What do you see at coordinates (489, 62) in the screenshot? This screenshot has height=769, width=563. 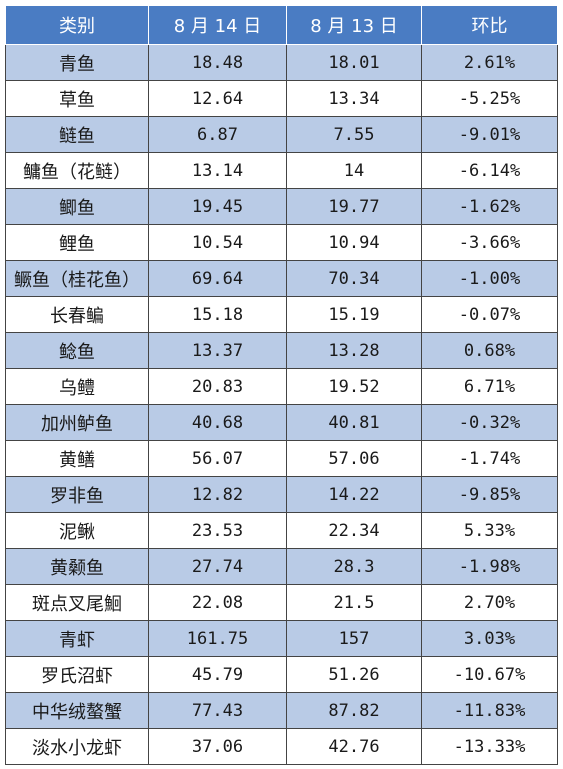 I see `change-cell: 2.61%` at bounding box center [489, 62].